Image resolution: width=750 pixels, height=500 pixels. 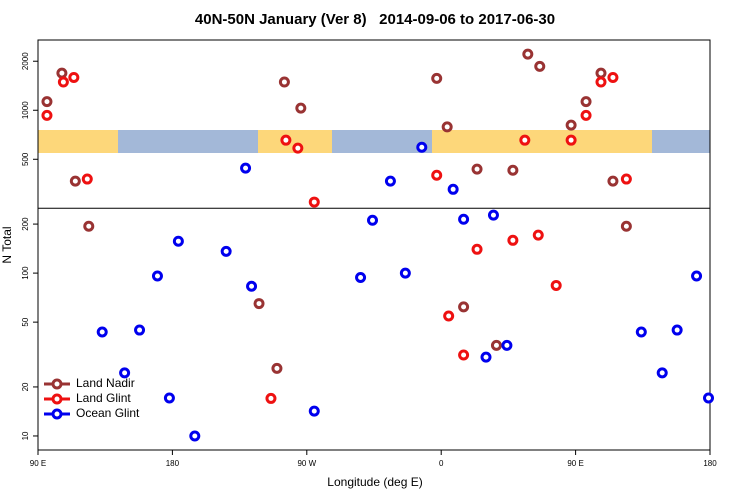 I want to click on y-tick-label: 200, so click(x=25, y=224).